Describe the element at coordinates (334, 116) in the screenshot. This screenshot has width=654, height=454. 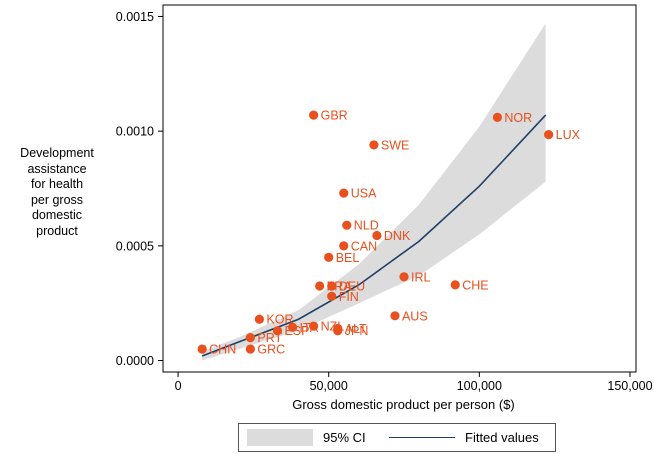
I see `point-label-gbr: GBR` at that location.